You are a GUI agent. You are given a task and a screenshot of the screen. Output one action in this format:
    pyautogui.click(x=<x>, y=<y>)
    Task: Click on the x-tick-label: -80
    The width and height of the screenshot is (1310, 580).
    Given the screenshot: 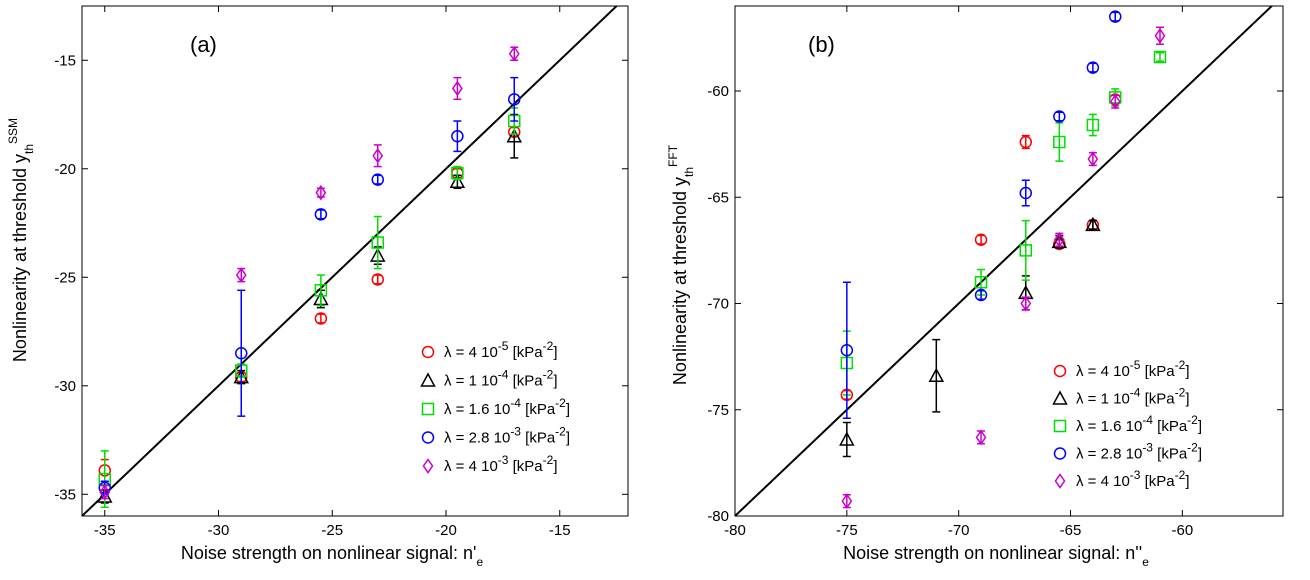 What is the action you would take?
    pyautogui.click(x=735, y=530)
    